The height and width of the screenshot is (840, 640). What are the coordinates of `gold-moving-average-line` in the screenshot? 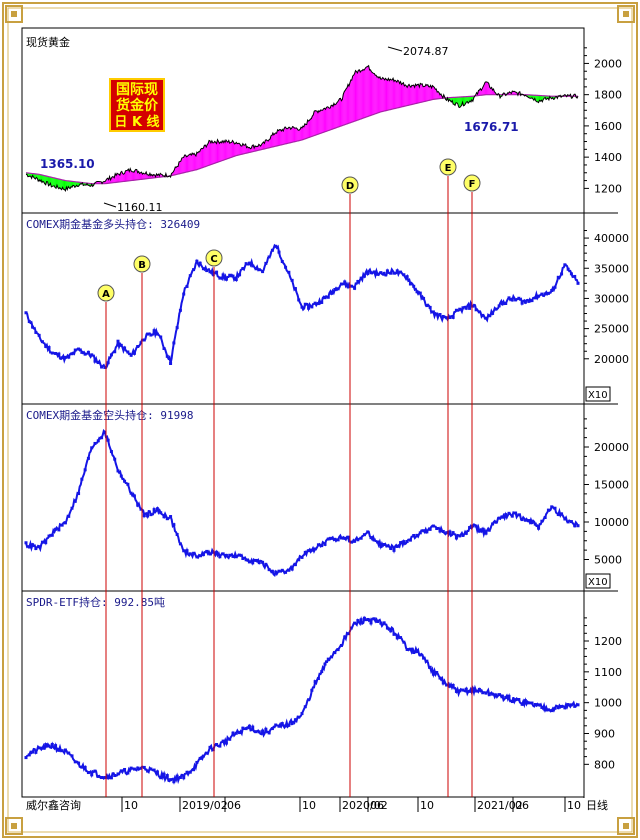 It's located at (301, 139).